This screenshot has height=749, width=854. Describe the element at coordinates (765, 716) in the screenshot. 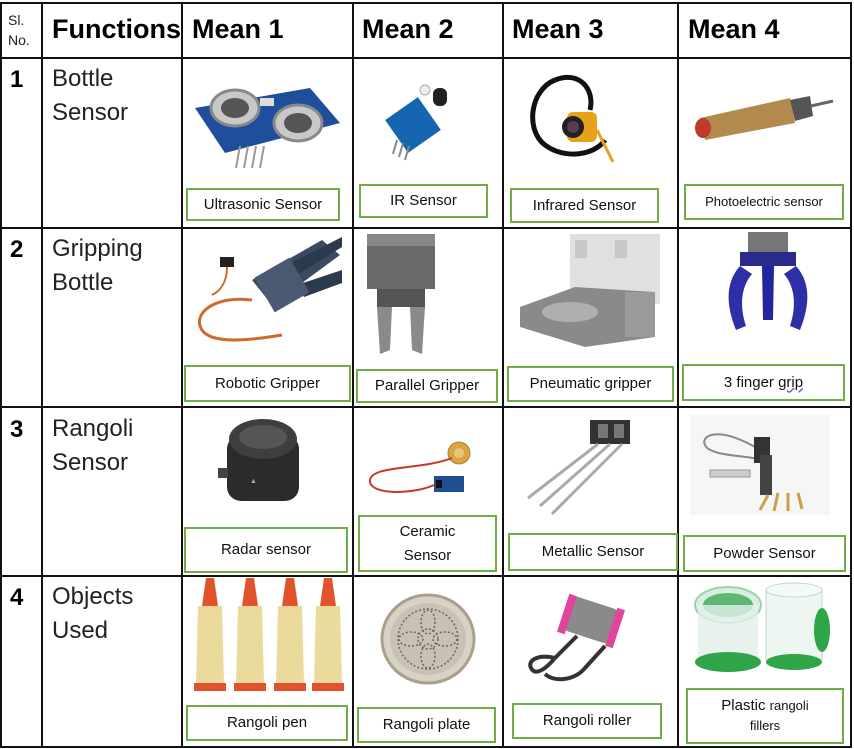

I see `mean-label: Plastic rangoli fillers` at that location.